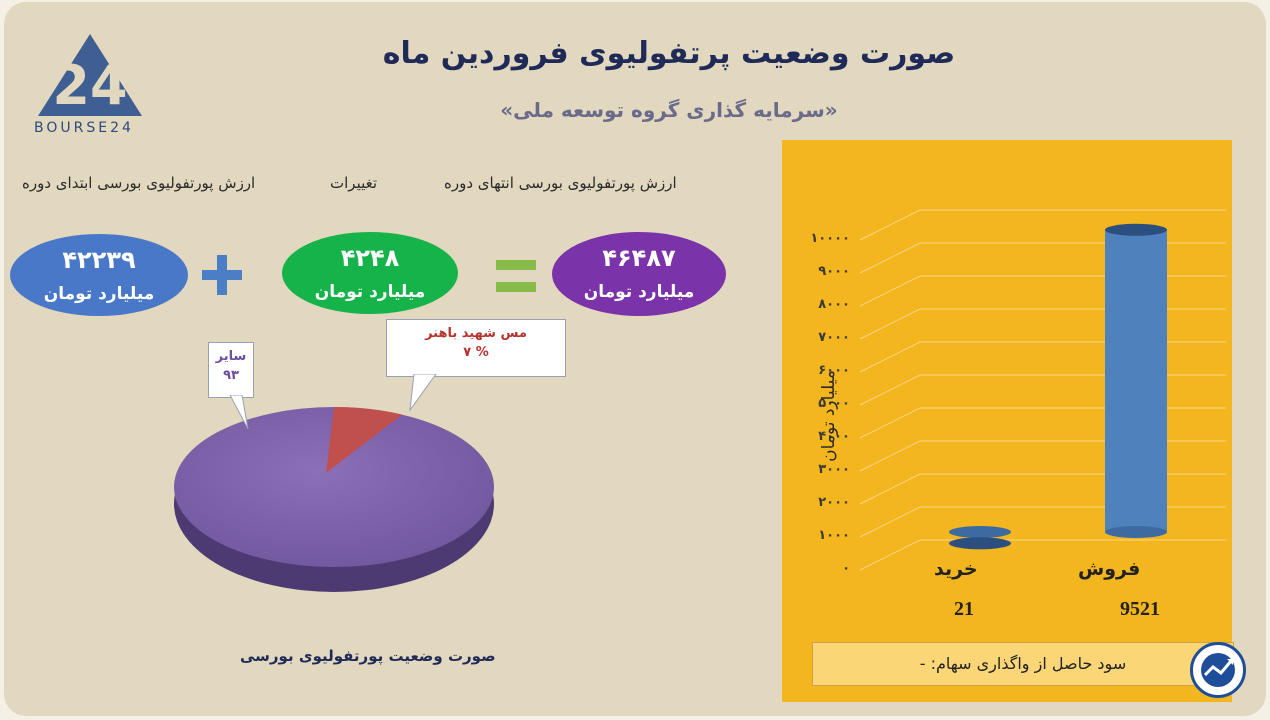  Describe the element at coordinates (834, 304) in the screenshot. I see `ytick-label: ۸۰۰۰` at that location.